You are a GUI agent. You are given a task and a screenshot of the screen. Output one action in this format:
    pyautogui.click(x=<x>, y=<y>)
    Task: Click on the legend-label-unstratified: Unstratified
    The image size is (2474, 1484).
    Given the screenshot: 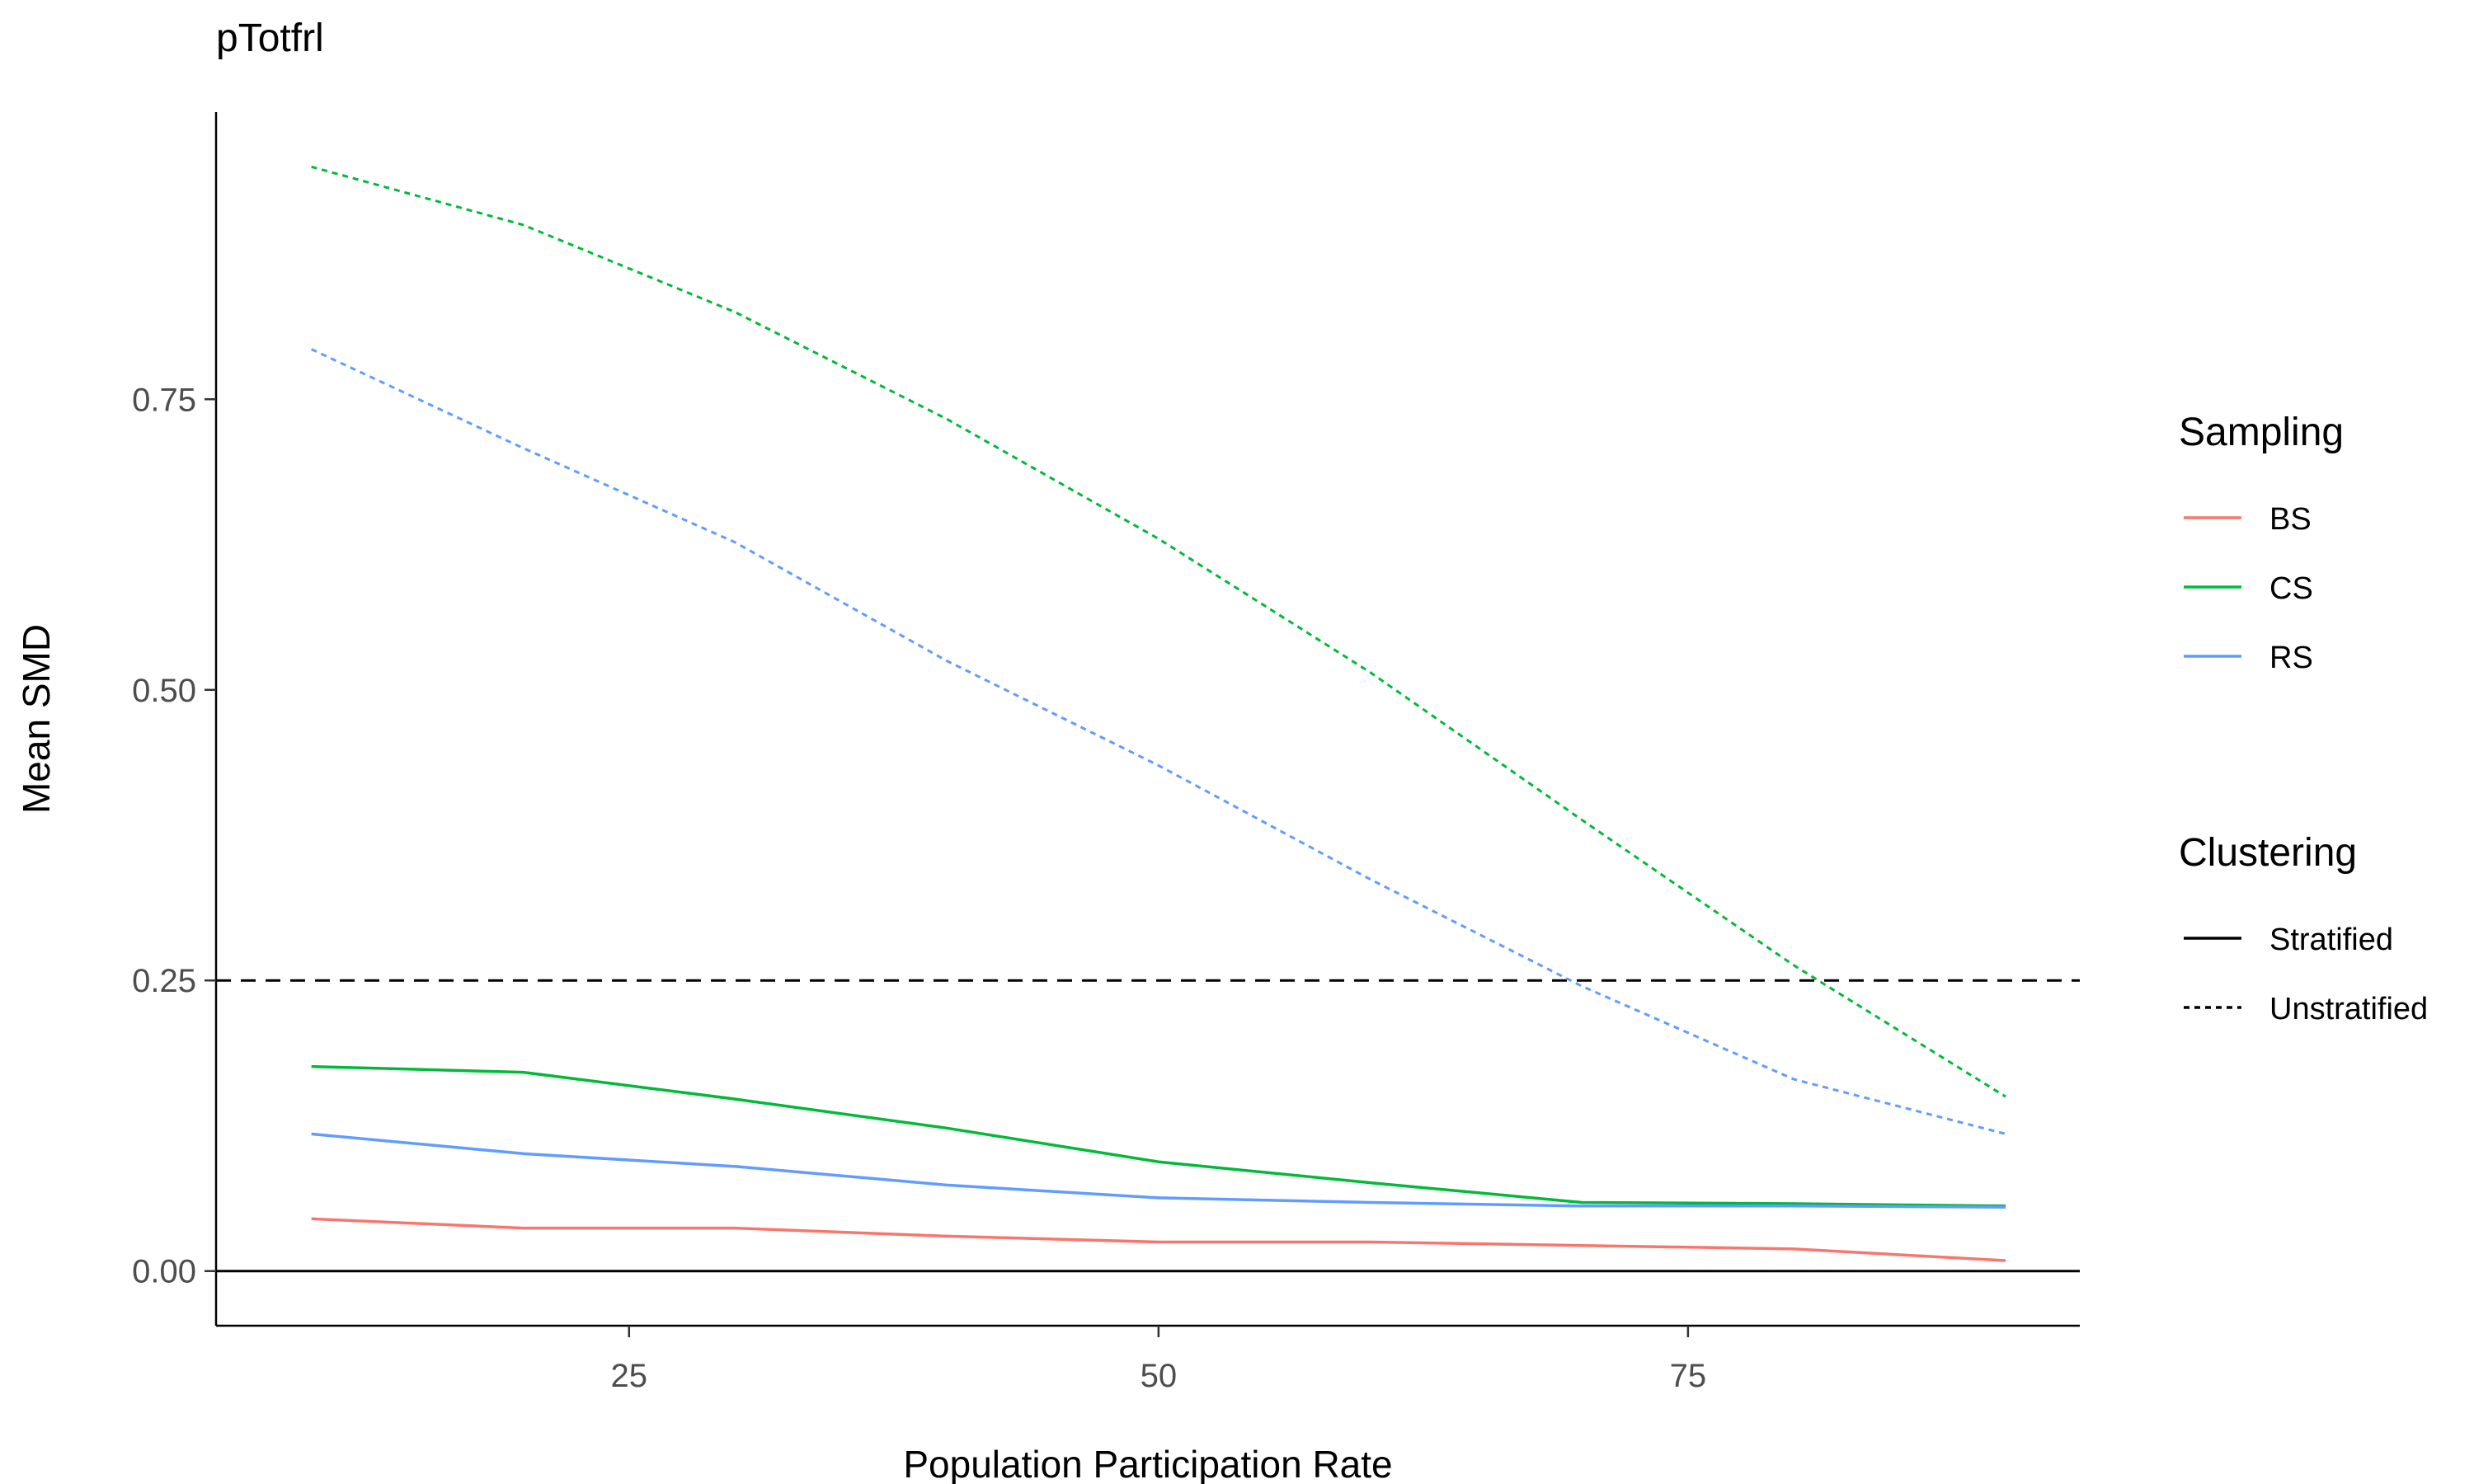 What is the action you would take?
    pyautogui.click(x=2348, y=1009)
    